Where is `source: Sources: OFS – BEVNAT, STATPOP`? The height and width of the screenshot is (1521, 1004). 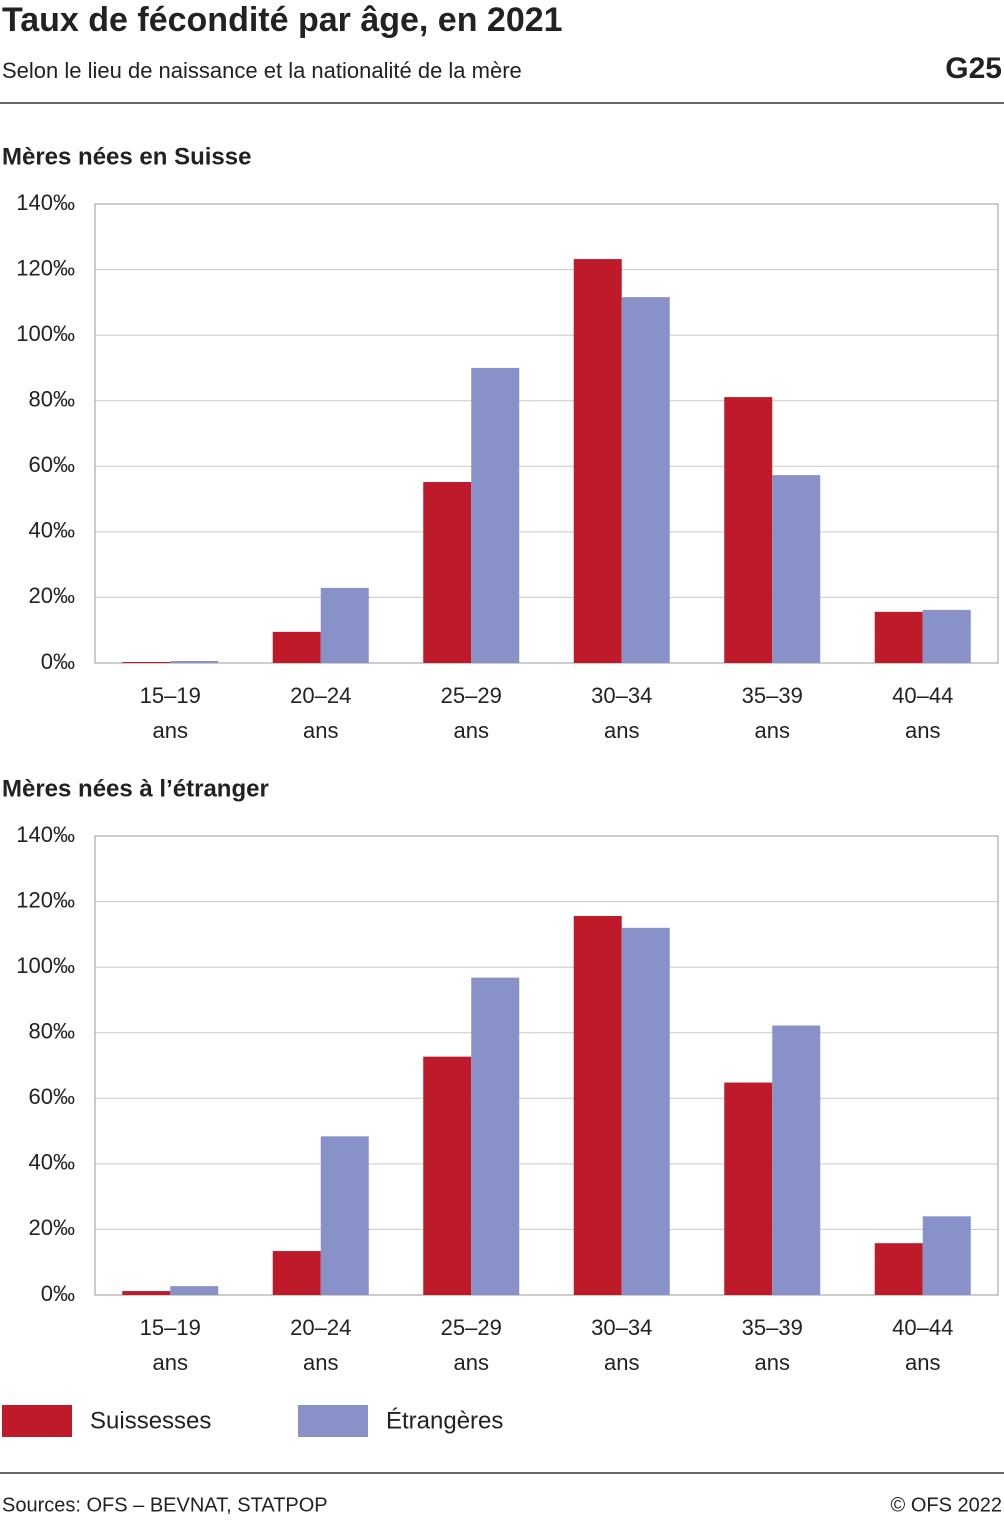 source: Sources: OFS – BEVNAT, STATPOP is located at coordinates (165, 1505).